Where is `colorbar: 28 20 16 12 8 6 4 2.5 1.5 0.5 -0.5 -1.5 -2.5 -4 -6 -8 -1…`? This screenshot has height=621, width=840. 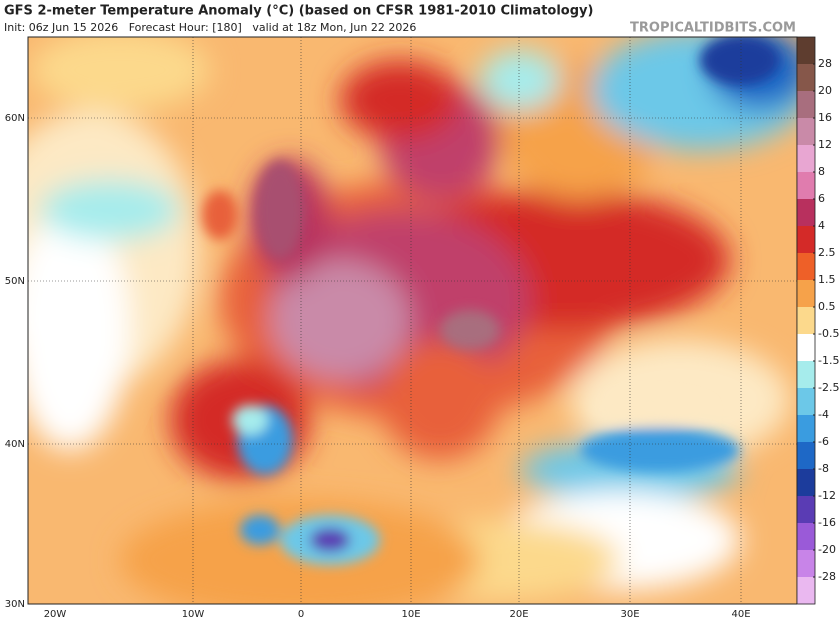
colorbar: 28 20 16 12 8 6 4 2.5 1.5 0.5 -0.5 -1.5 -2.5 -4 -6 -8 -1… is located at coordinates (817, 320).